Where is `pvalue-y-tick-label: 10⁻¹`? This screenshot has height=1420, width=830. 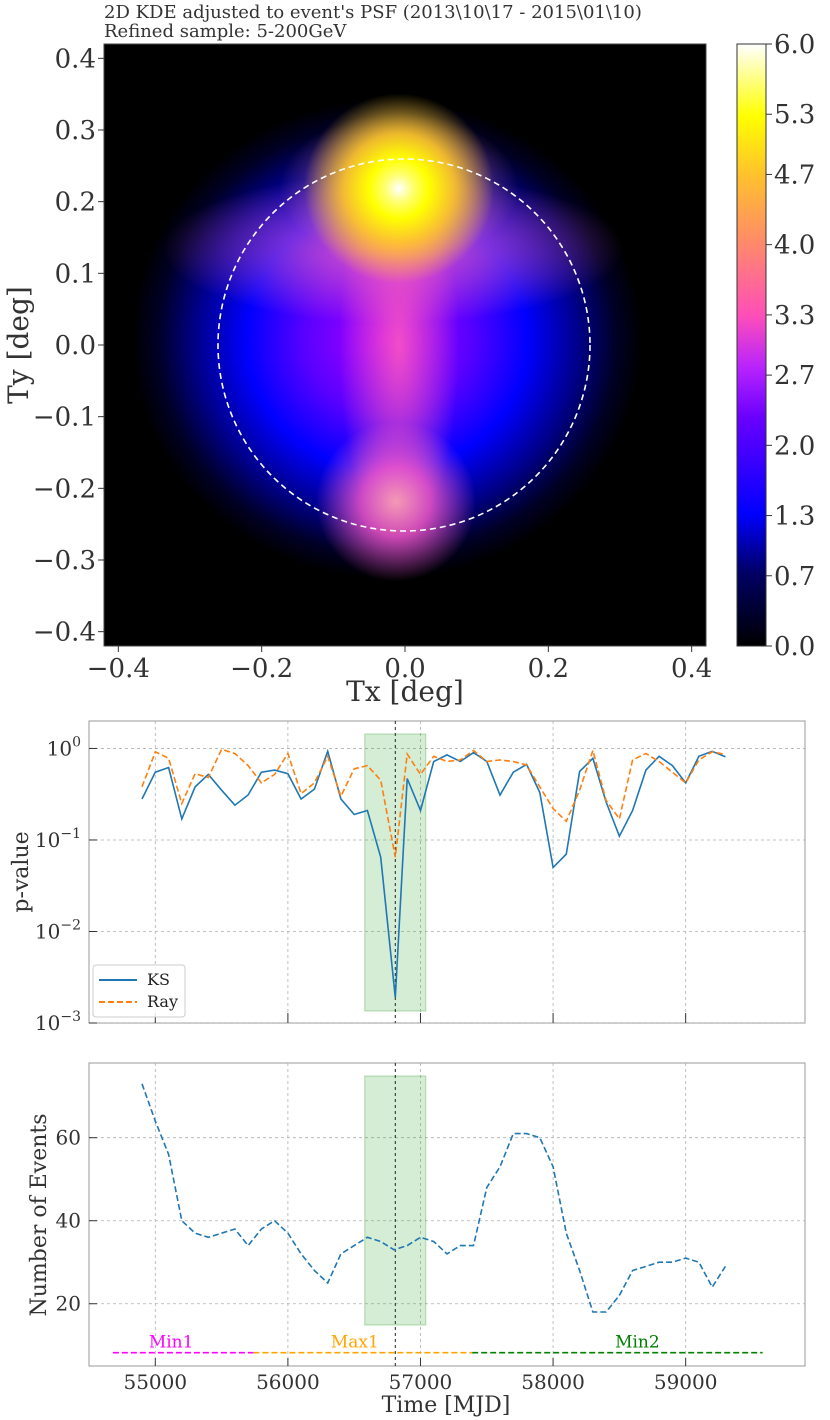
pvalue-y-tick-label: 10⁻¹ is located at coordinates (58, 839).